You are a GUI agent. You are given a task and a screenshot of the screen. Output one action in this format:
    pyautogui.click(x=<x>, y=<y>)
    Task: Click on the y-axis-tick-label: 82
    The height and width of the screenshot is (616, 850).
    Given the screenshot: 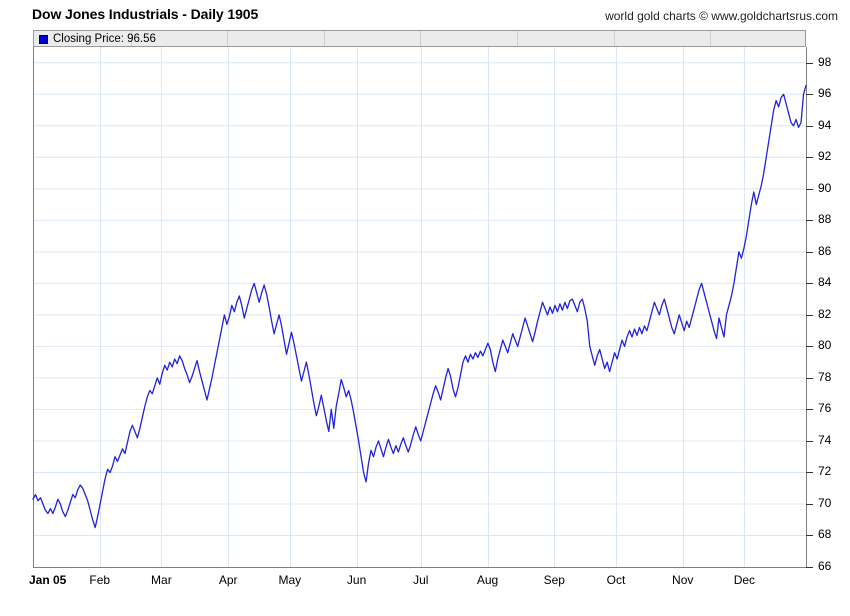 What is the action you would take?
    pyautogui.click(x=825, y=313)
    